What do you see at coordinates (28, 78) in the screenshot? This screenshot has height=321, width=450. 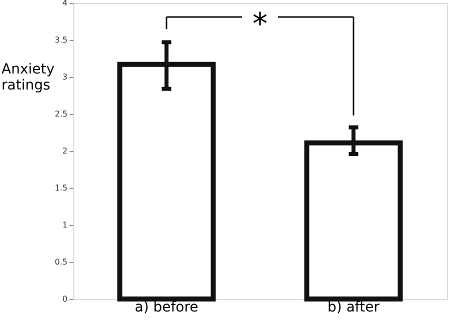 I see `y-axis-title: Anxiety ratings` at bounding box center [28, 78].